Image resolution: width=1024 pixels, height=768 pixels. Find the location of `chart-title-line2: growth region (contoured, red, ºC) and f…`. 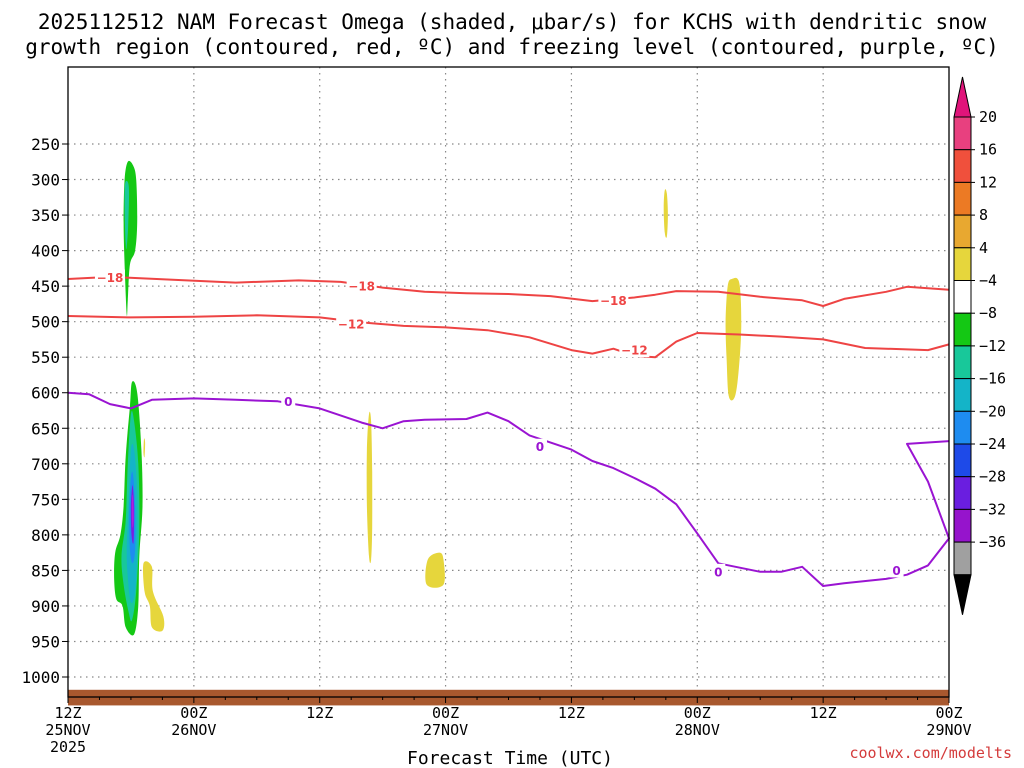

chart-title-line2: growth region (contoured, red, ºC) and f… is located at coordinates (512, 47).